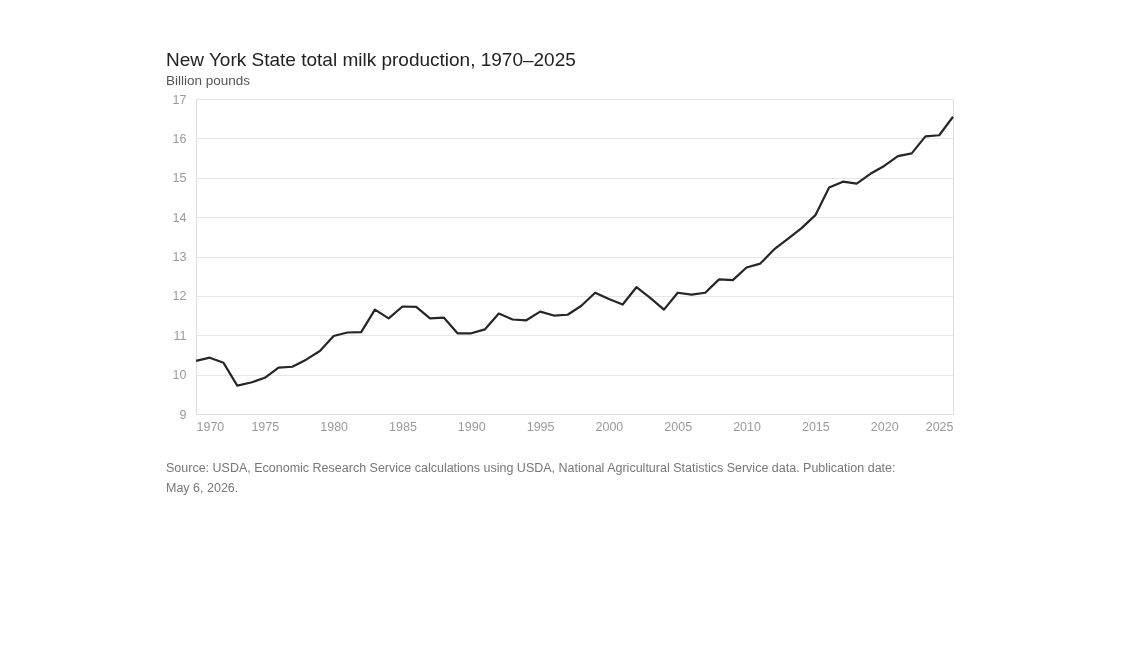  Describe the element at coordinates (179, 217) in the screenshot. I see `y-tick-label: 14` at that location.